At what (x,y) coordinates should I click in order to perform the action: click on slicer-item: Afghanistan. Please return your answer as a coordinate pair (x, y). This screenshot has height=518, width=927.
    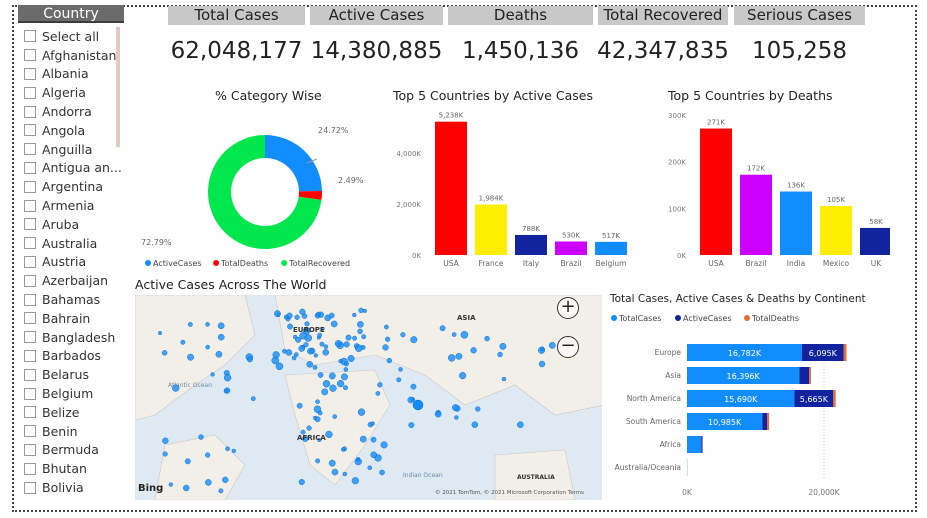
    Looking at the image, I should click on (74, 55).